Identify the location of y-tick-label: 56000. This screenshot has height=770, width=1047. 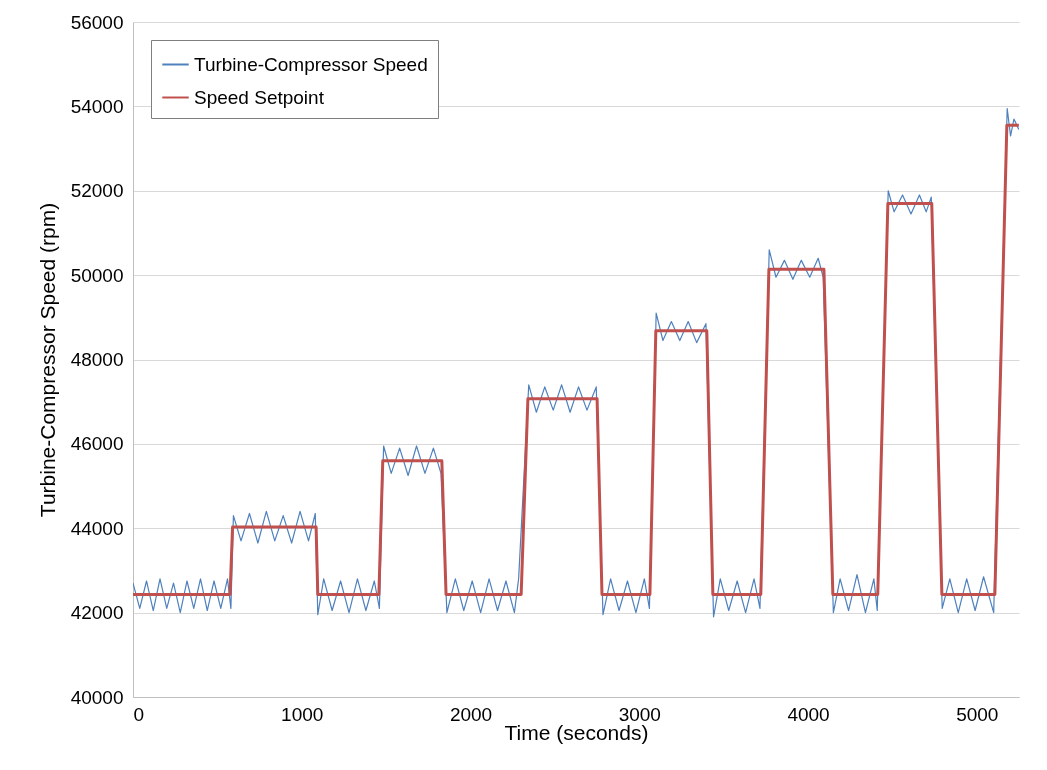
(97, 22).